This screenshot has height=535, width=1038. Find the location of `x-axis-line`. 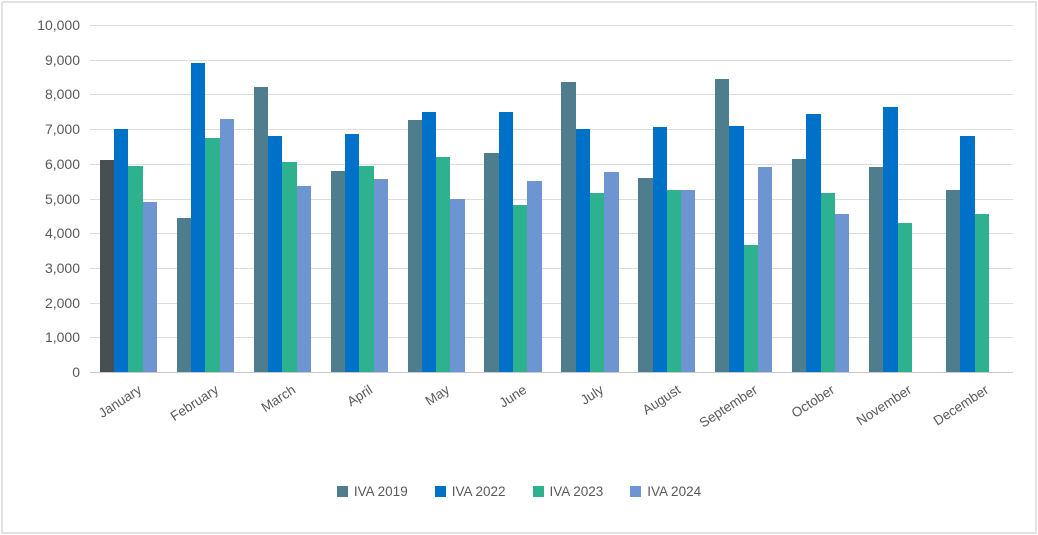

x-axis-line is located at coordinates (551, 372).